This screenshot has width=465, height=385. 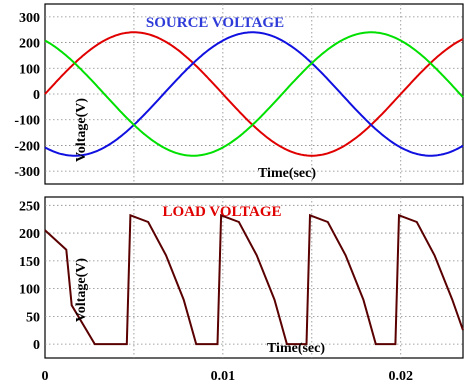 I want to click on load-y-ticks: 250 200 150 100 50 0, so click(x=29, y=276).